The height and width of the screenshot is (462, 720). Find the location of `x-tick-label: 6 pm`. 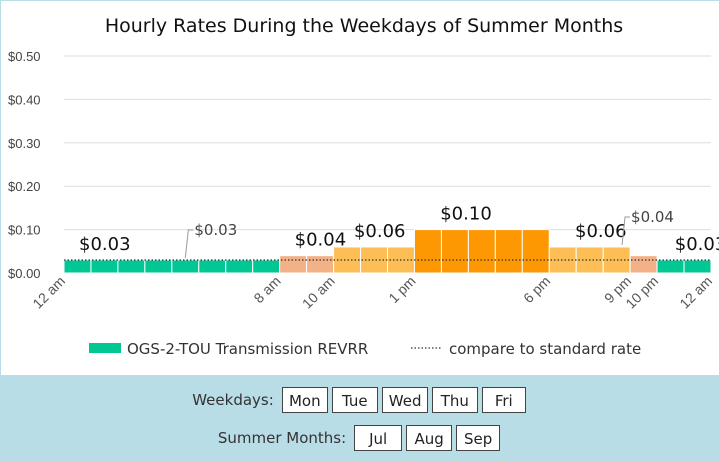

x-tick-label: 6 pm is located at coordinates (536, 289).